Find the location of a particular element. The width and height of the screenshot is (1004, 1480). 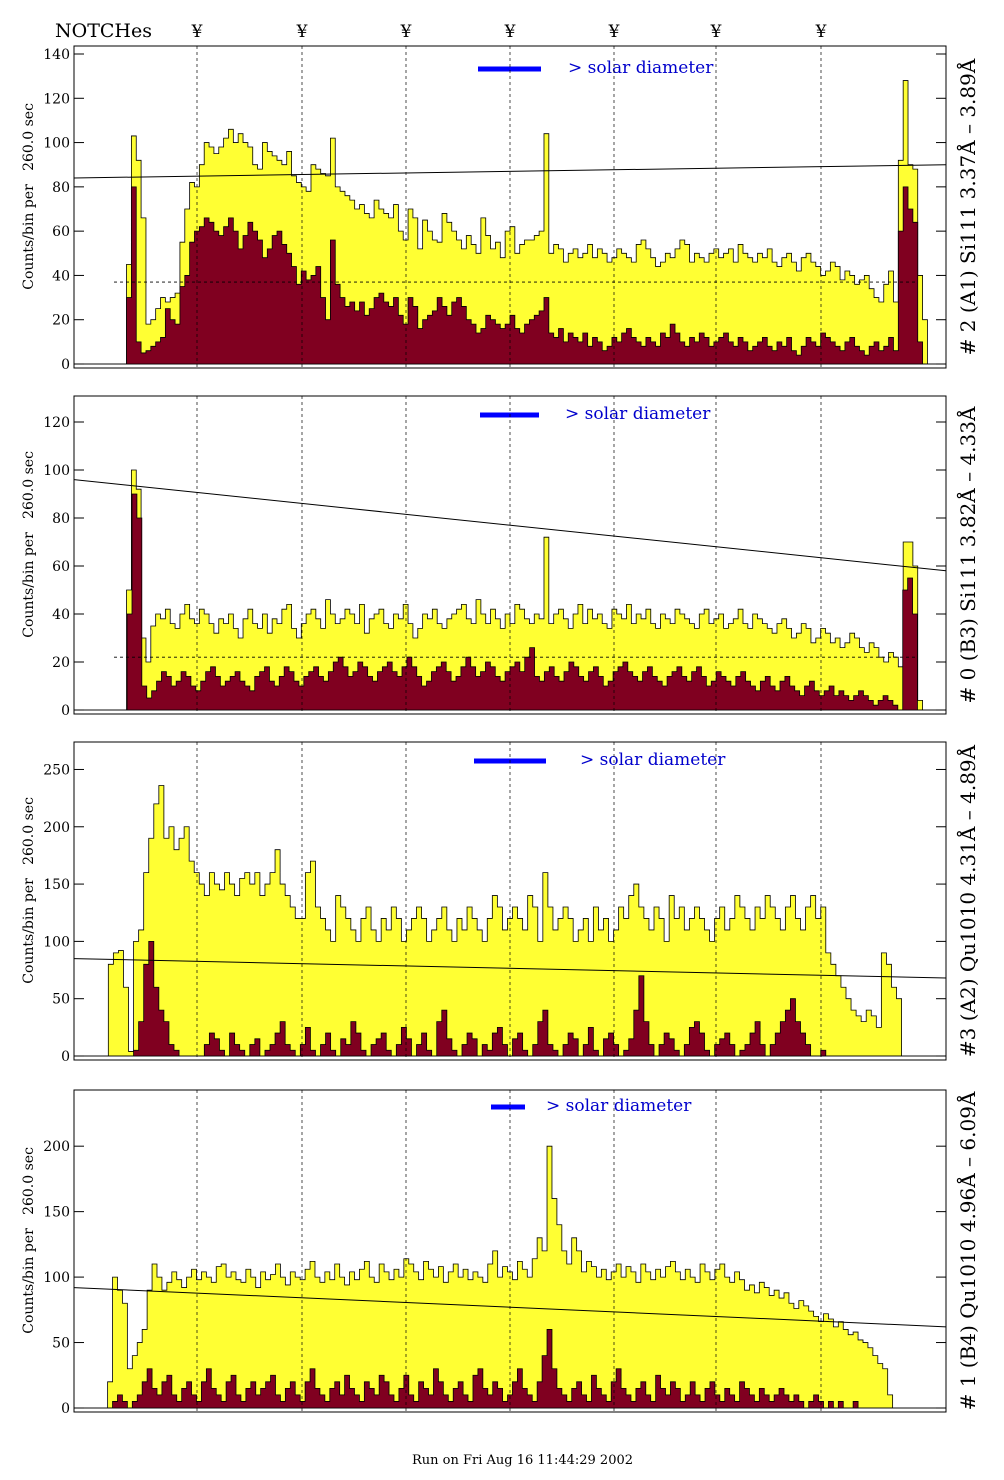

notch-lines: ¥ ¥ ¥ ¥ ¥ ¥ ¥ is located at coordinates (509, 32).